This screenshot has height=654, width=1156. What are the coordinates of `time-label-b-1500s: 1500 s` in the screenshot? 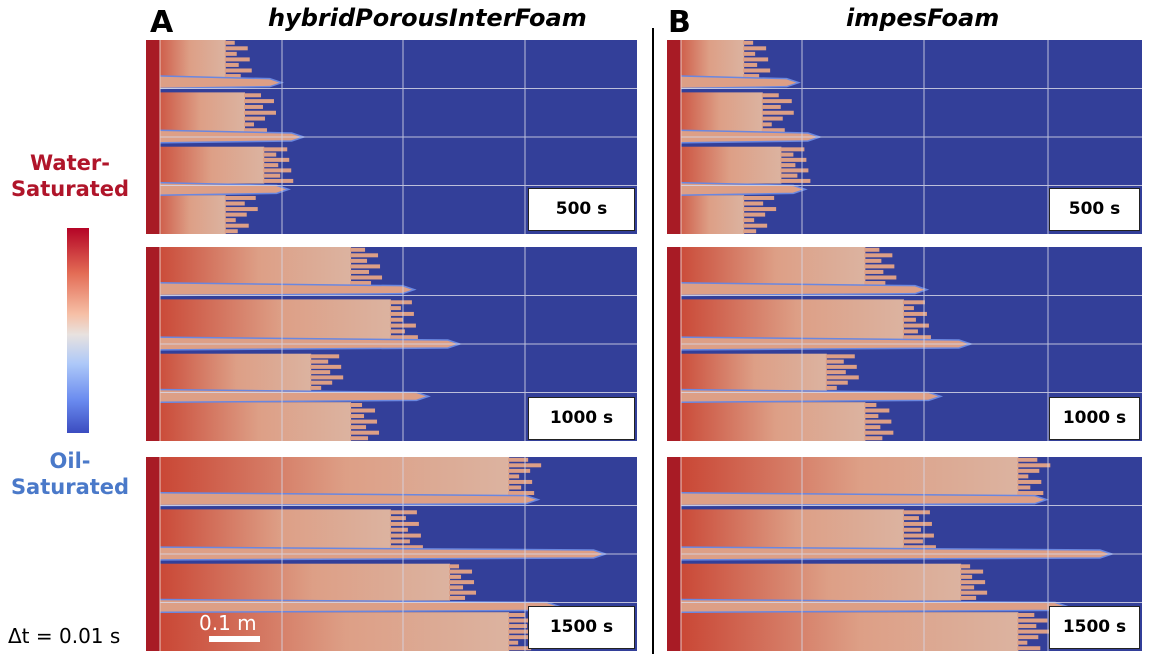 It's located at (1094, 627).